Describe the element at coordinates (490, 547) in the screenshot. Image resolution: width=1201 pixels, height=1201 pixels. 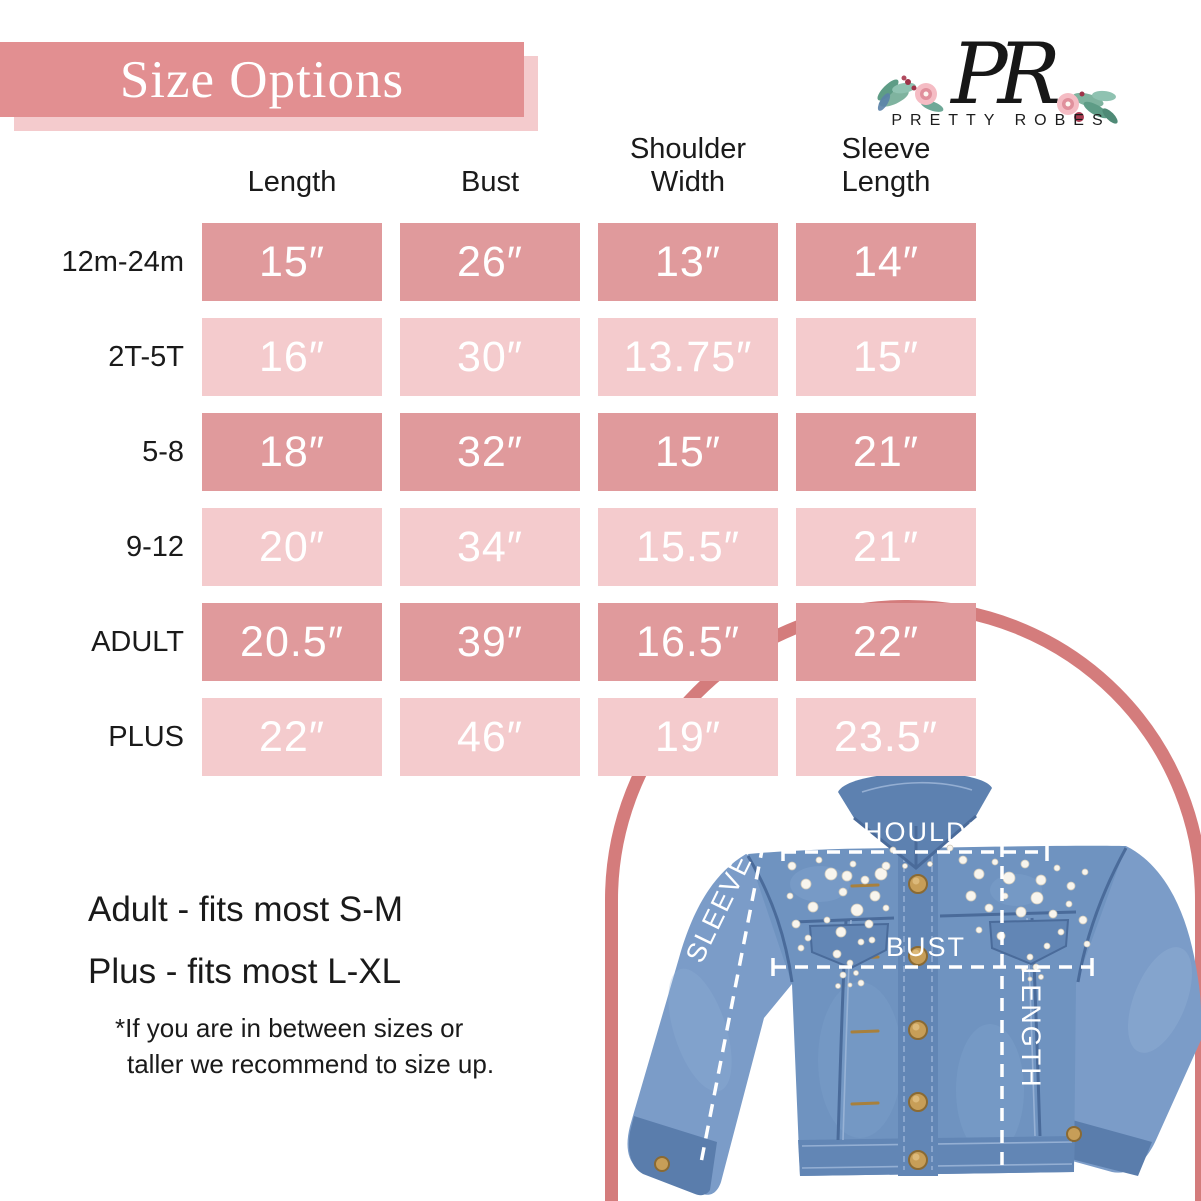
I see `size-cell: 34″` at that location.